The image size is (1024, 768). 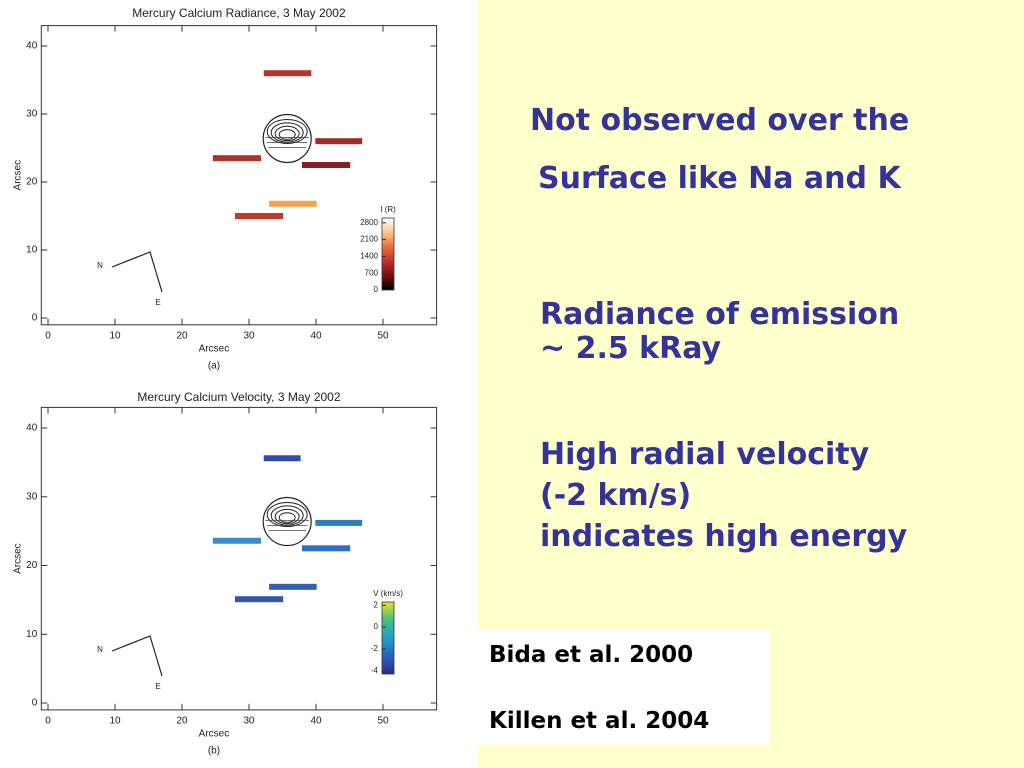 What do you see at coordinates (214, 751) in the screenshot?
I see `caption: (b)` at bounding box center [214, 751].